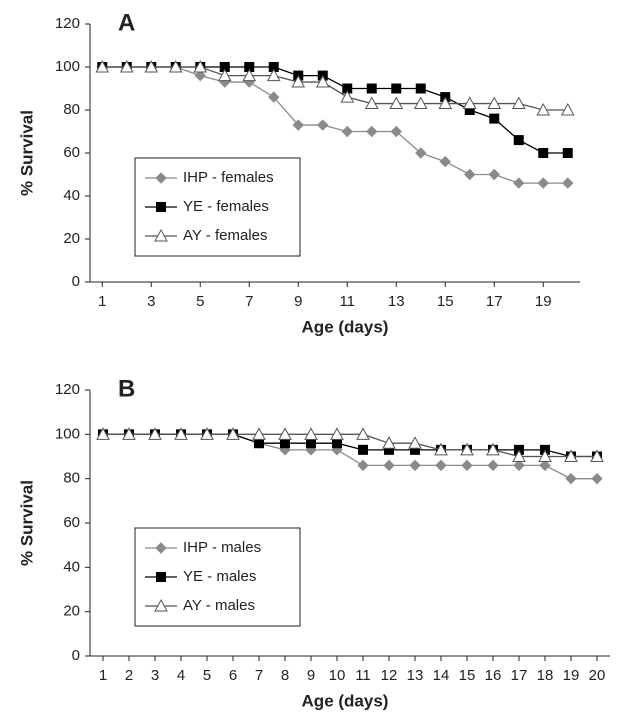 The image size is (619, 725). Describe the element at coordinates (102, 301) in the screenshot. I see `x-tick-label: 1` at that location.